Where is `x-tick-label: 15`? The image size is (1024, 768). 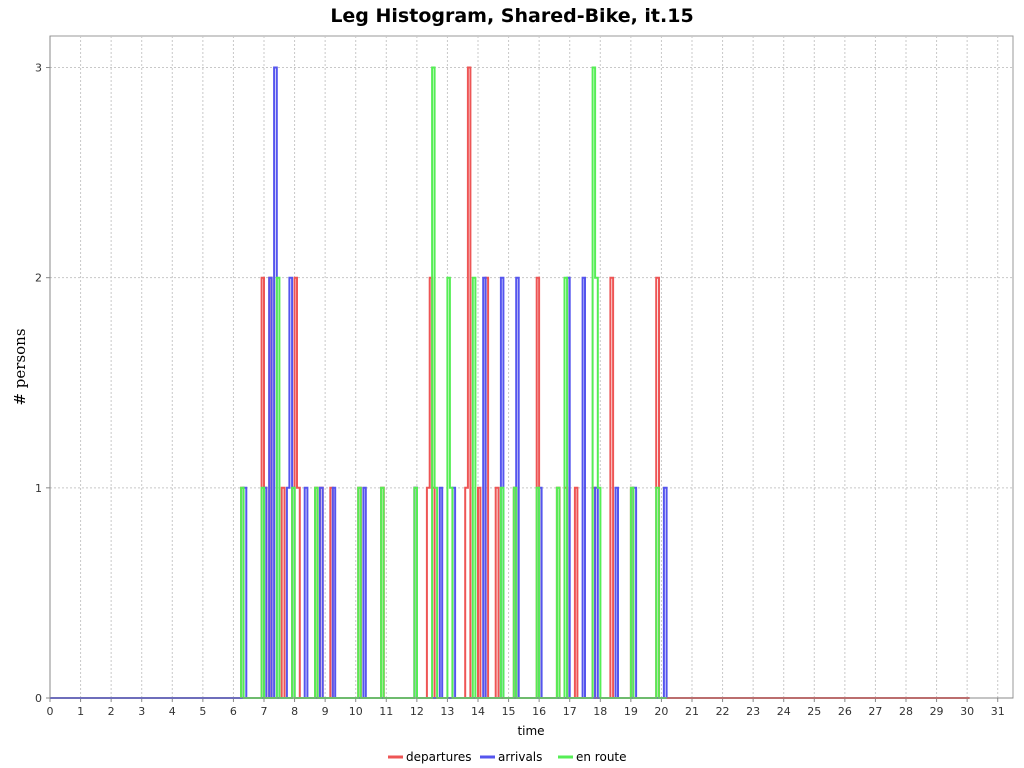 x-tick-label: 15 is located at coordinates (509, 711).